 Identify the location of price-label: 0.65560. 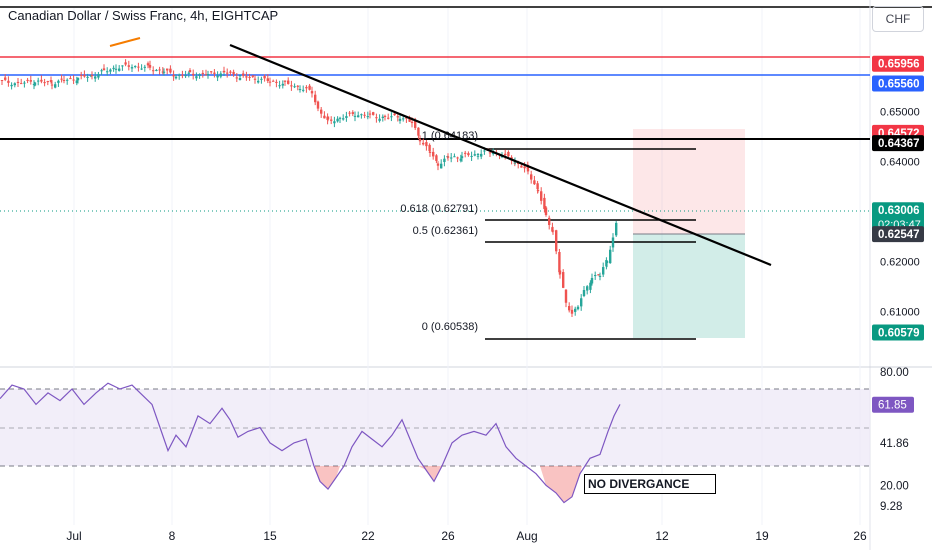
(899, 85).